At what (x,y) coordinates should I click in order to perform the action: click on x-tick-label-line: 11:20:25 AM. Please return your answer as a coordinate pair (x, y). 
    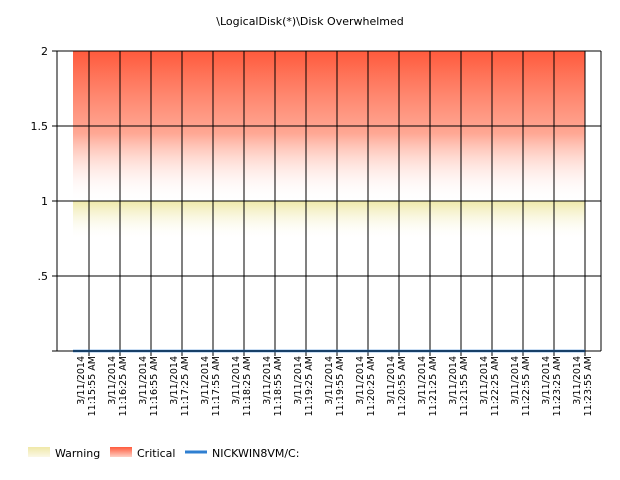
    Looking at the image, I should click on (371, 386).